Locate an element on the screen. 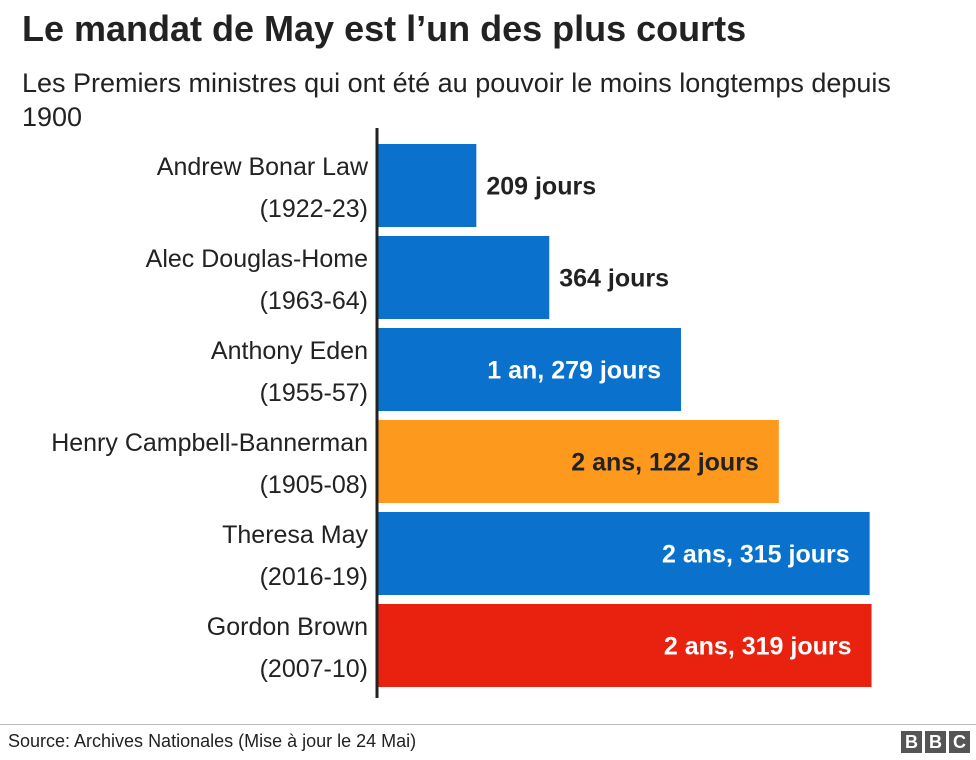  category-years-3: (1955-57) is located at coordinates (314, 393).